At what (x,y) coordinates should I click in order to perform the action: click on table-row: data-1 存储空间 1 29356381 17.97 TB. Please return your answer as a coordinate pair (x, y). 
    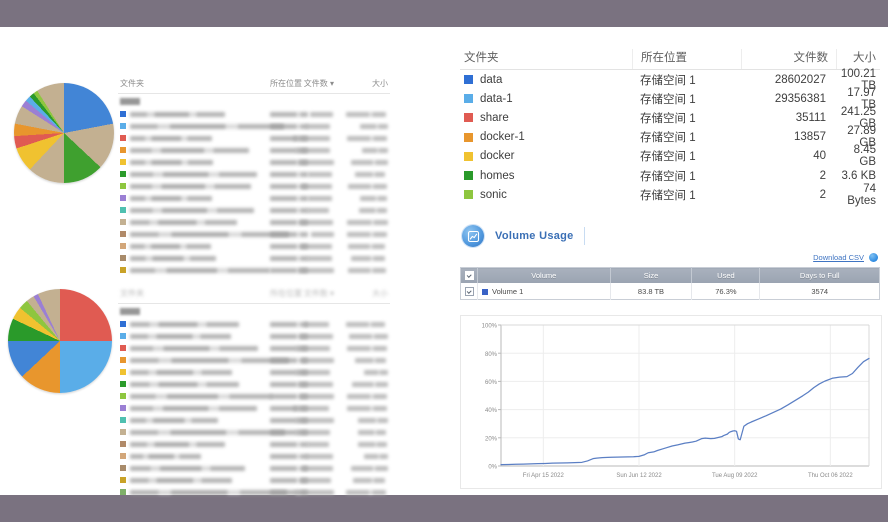
    Looking at the image, I should click on (670, 99).